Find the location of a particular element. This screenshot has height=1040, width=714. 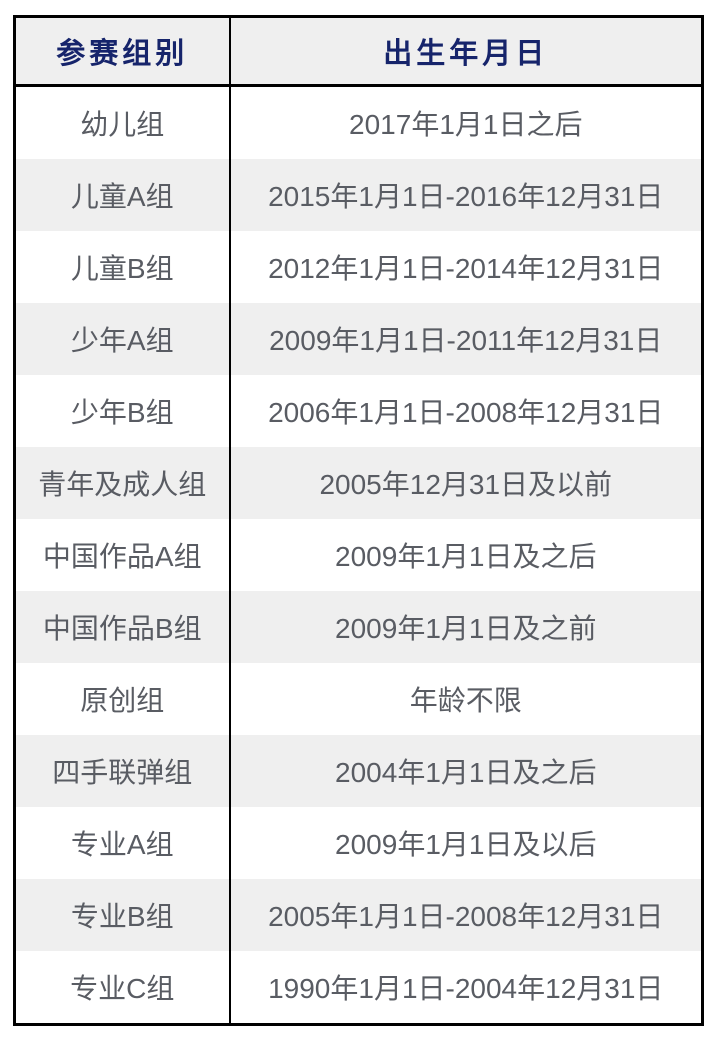

table-row: 儿童B组 2012年1月1日-2014年12月31日 is located at coordinates (358, 267).